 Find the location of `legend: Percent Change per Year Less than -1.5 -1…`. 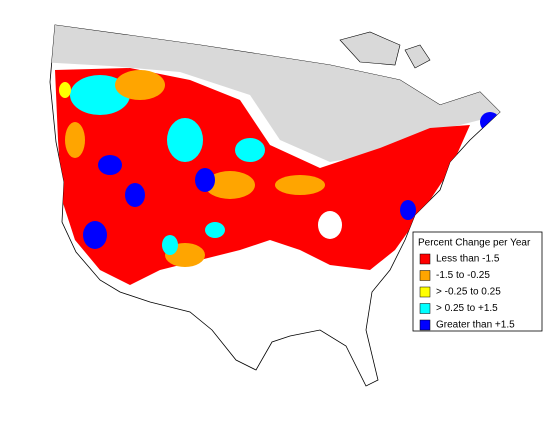

legend: Percent Change per Year Less than -1.5 -1… is located at coordinates (477, 281).